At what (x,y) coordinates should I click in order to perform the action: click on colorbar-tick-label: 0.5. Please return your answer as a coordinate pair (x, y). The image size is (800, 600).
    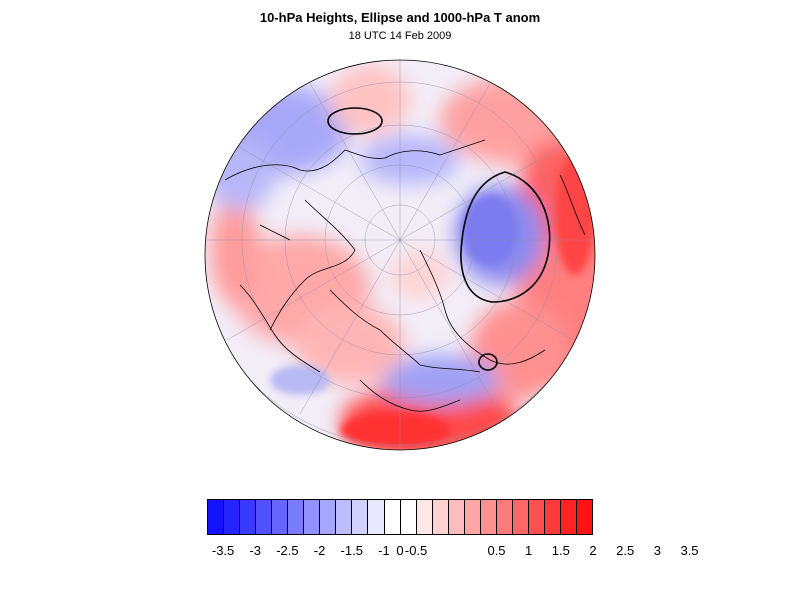
    Looking at the image, I should click on (496, 550).